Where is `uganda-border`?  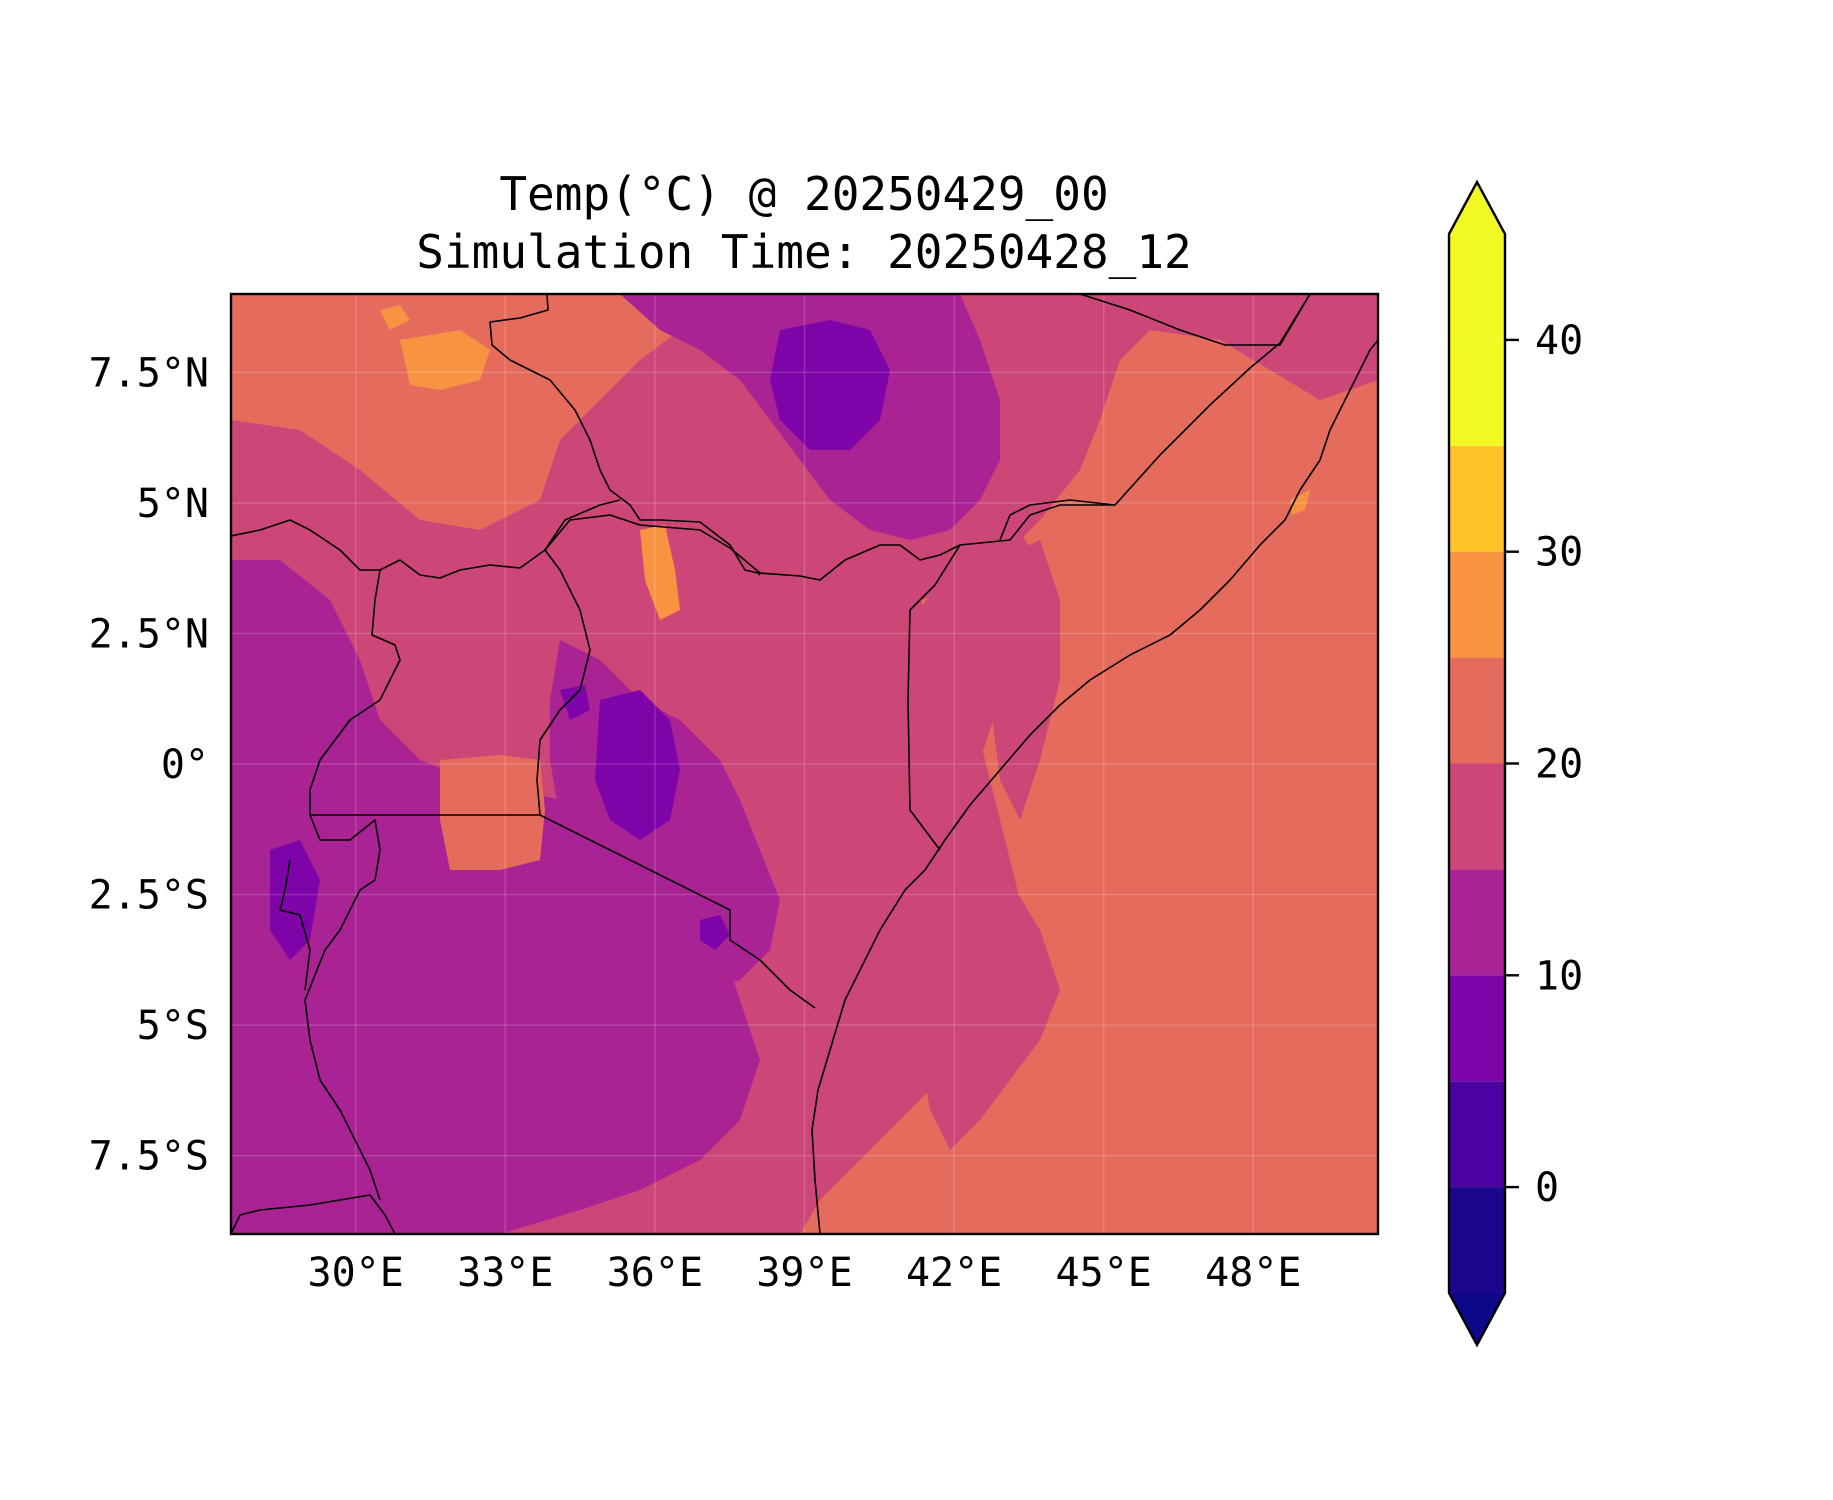 uganda-border is located at coordinates (450, 682).